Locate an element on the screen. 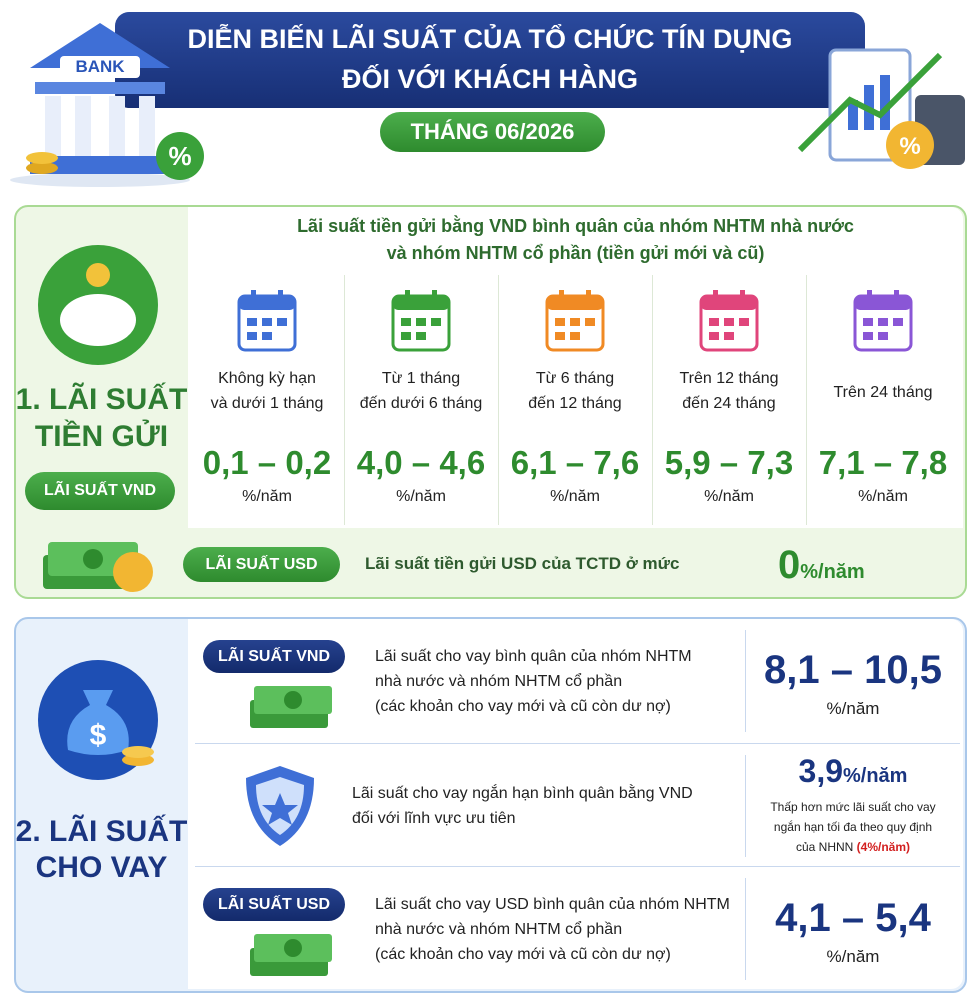 The image size is (979, 1000). section-heading: 2. LÃI SUẤT is located at coordinates (101, 831).